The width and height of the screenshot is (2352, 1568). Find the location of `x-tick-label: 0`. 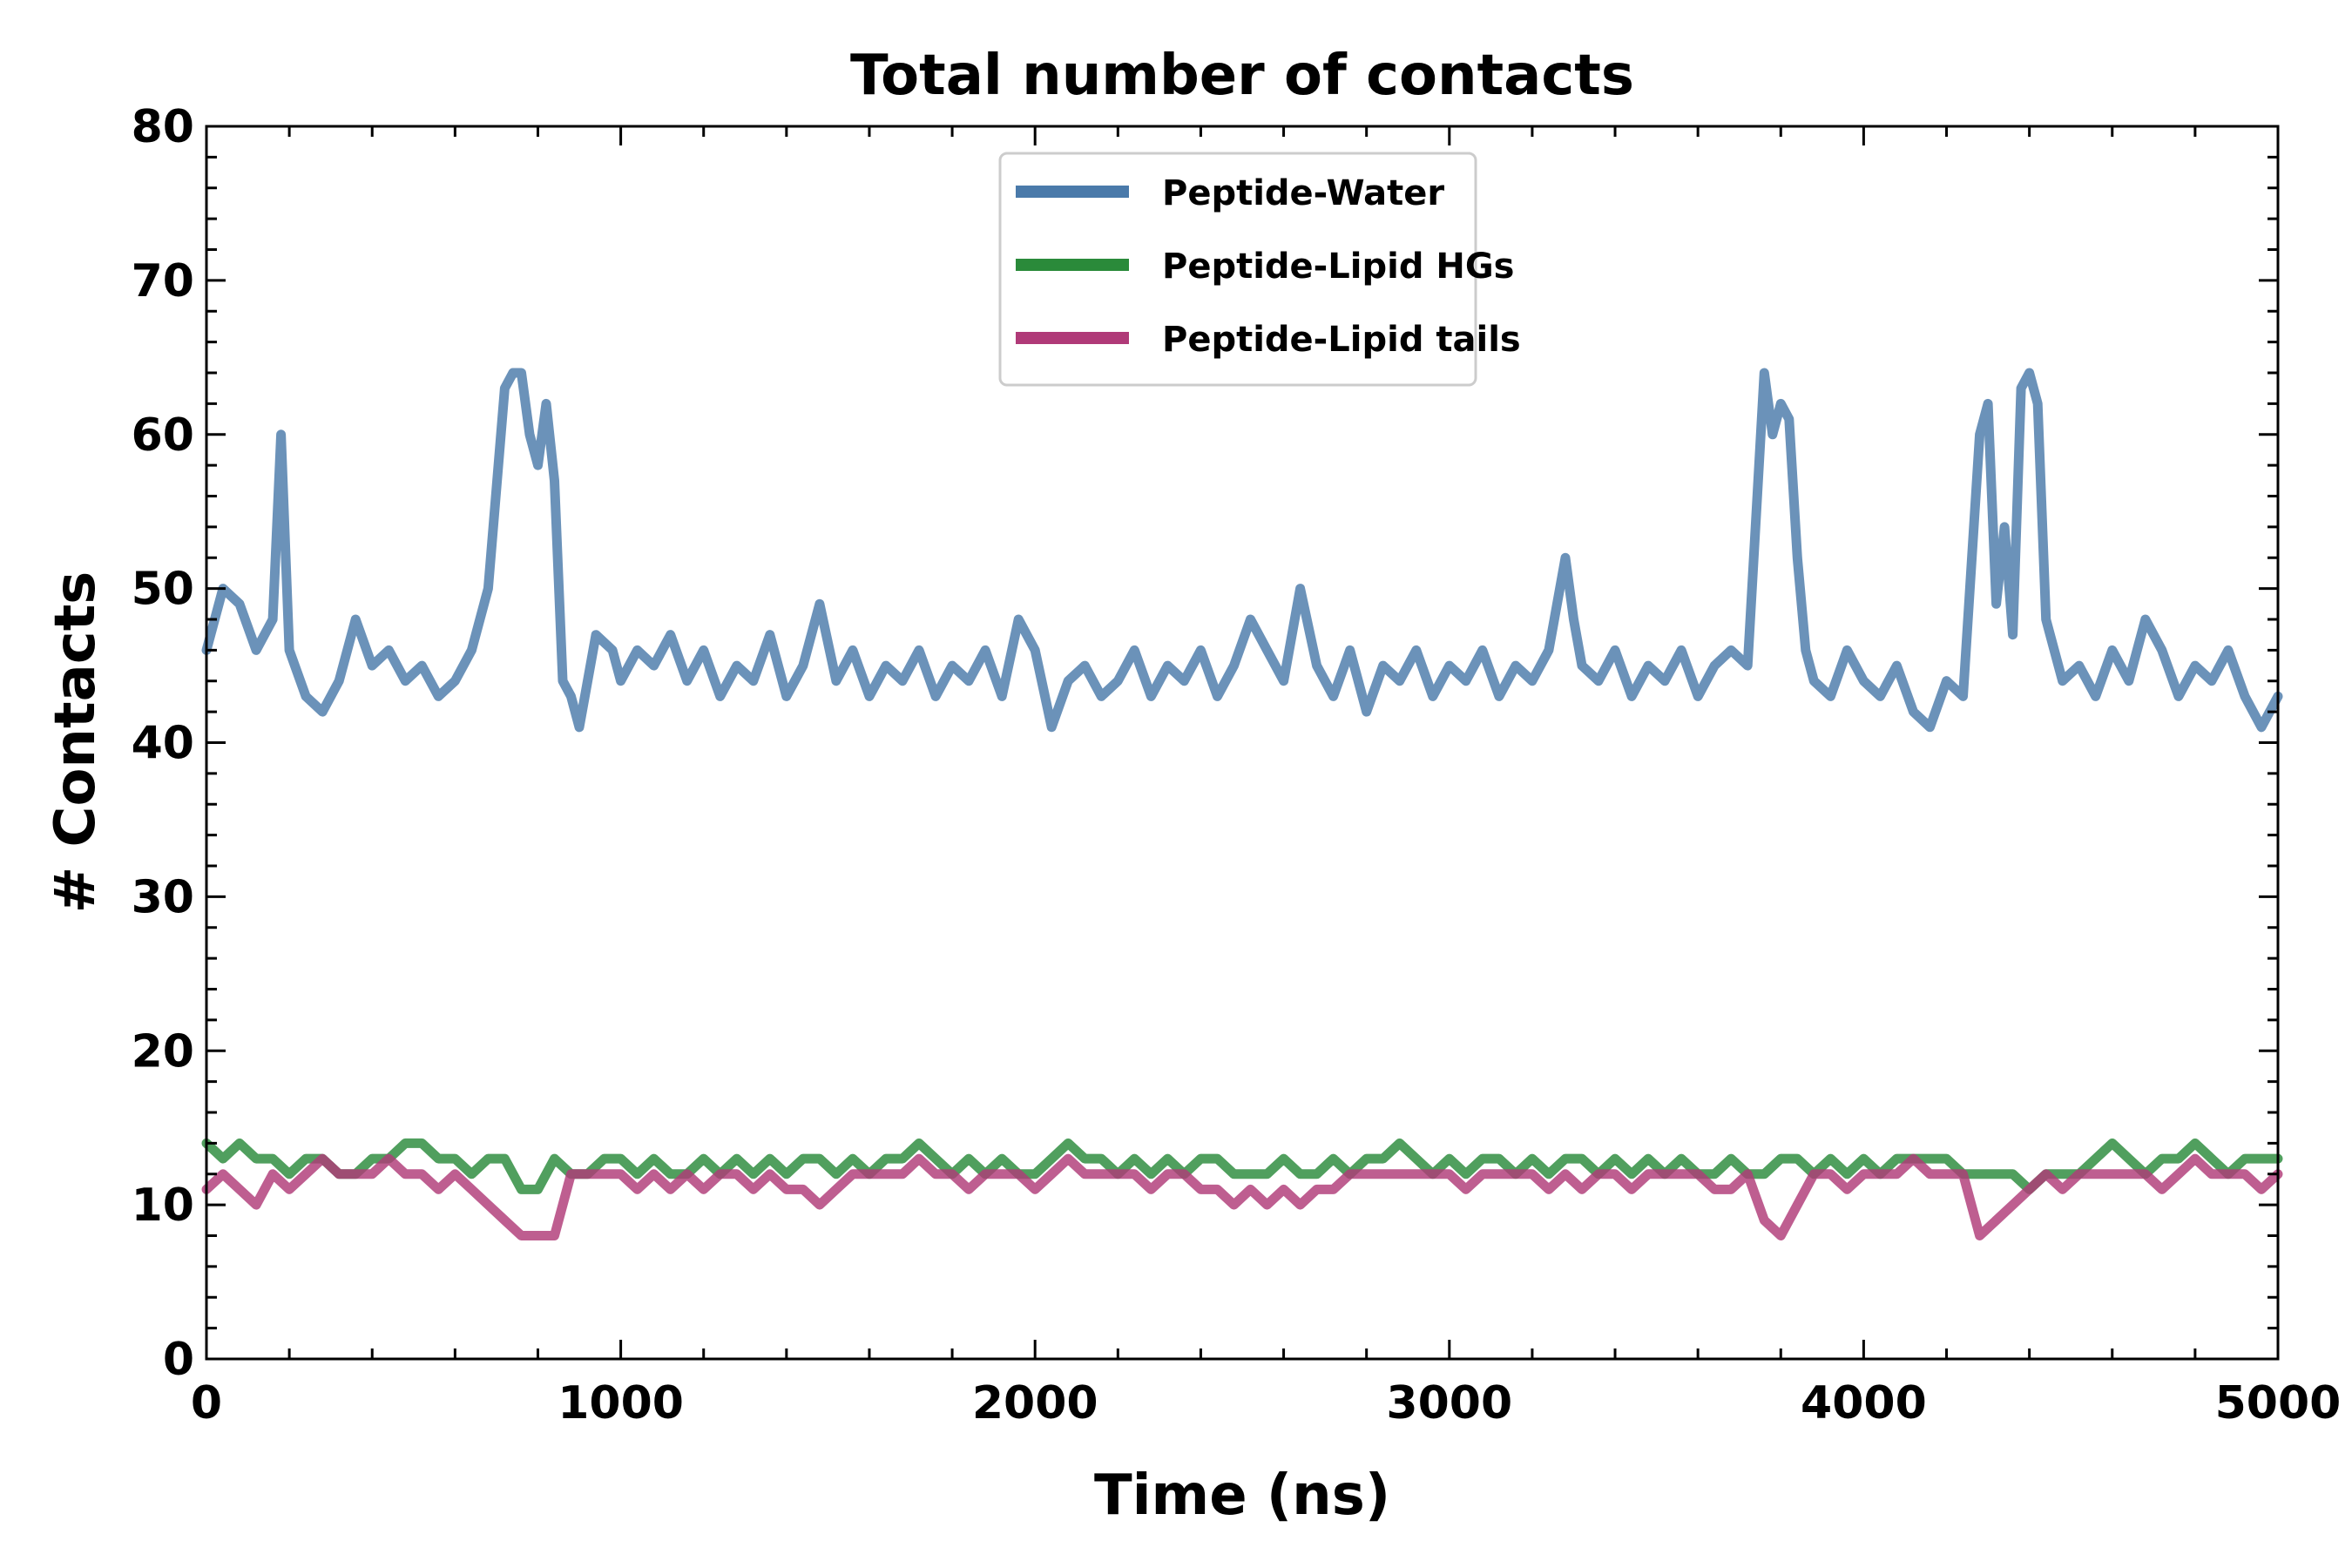

x-tick-label: 0 is located at coordinates (206, 1403).